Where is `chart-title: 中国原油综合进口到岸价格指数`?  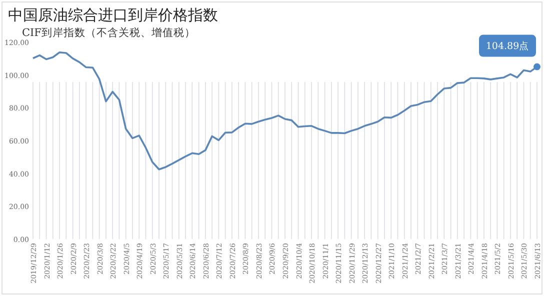 chart-title: 中国原油综合进口到岸价格指数 is located at coordinates (113, 15).